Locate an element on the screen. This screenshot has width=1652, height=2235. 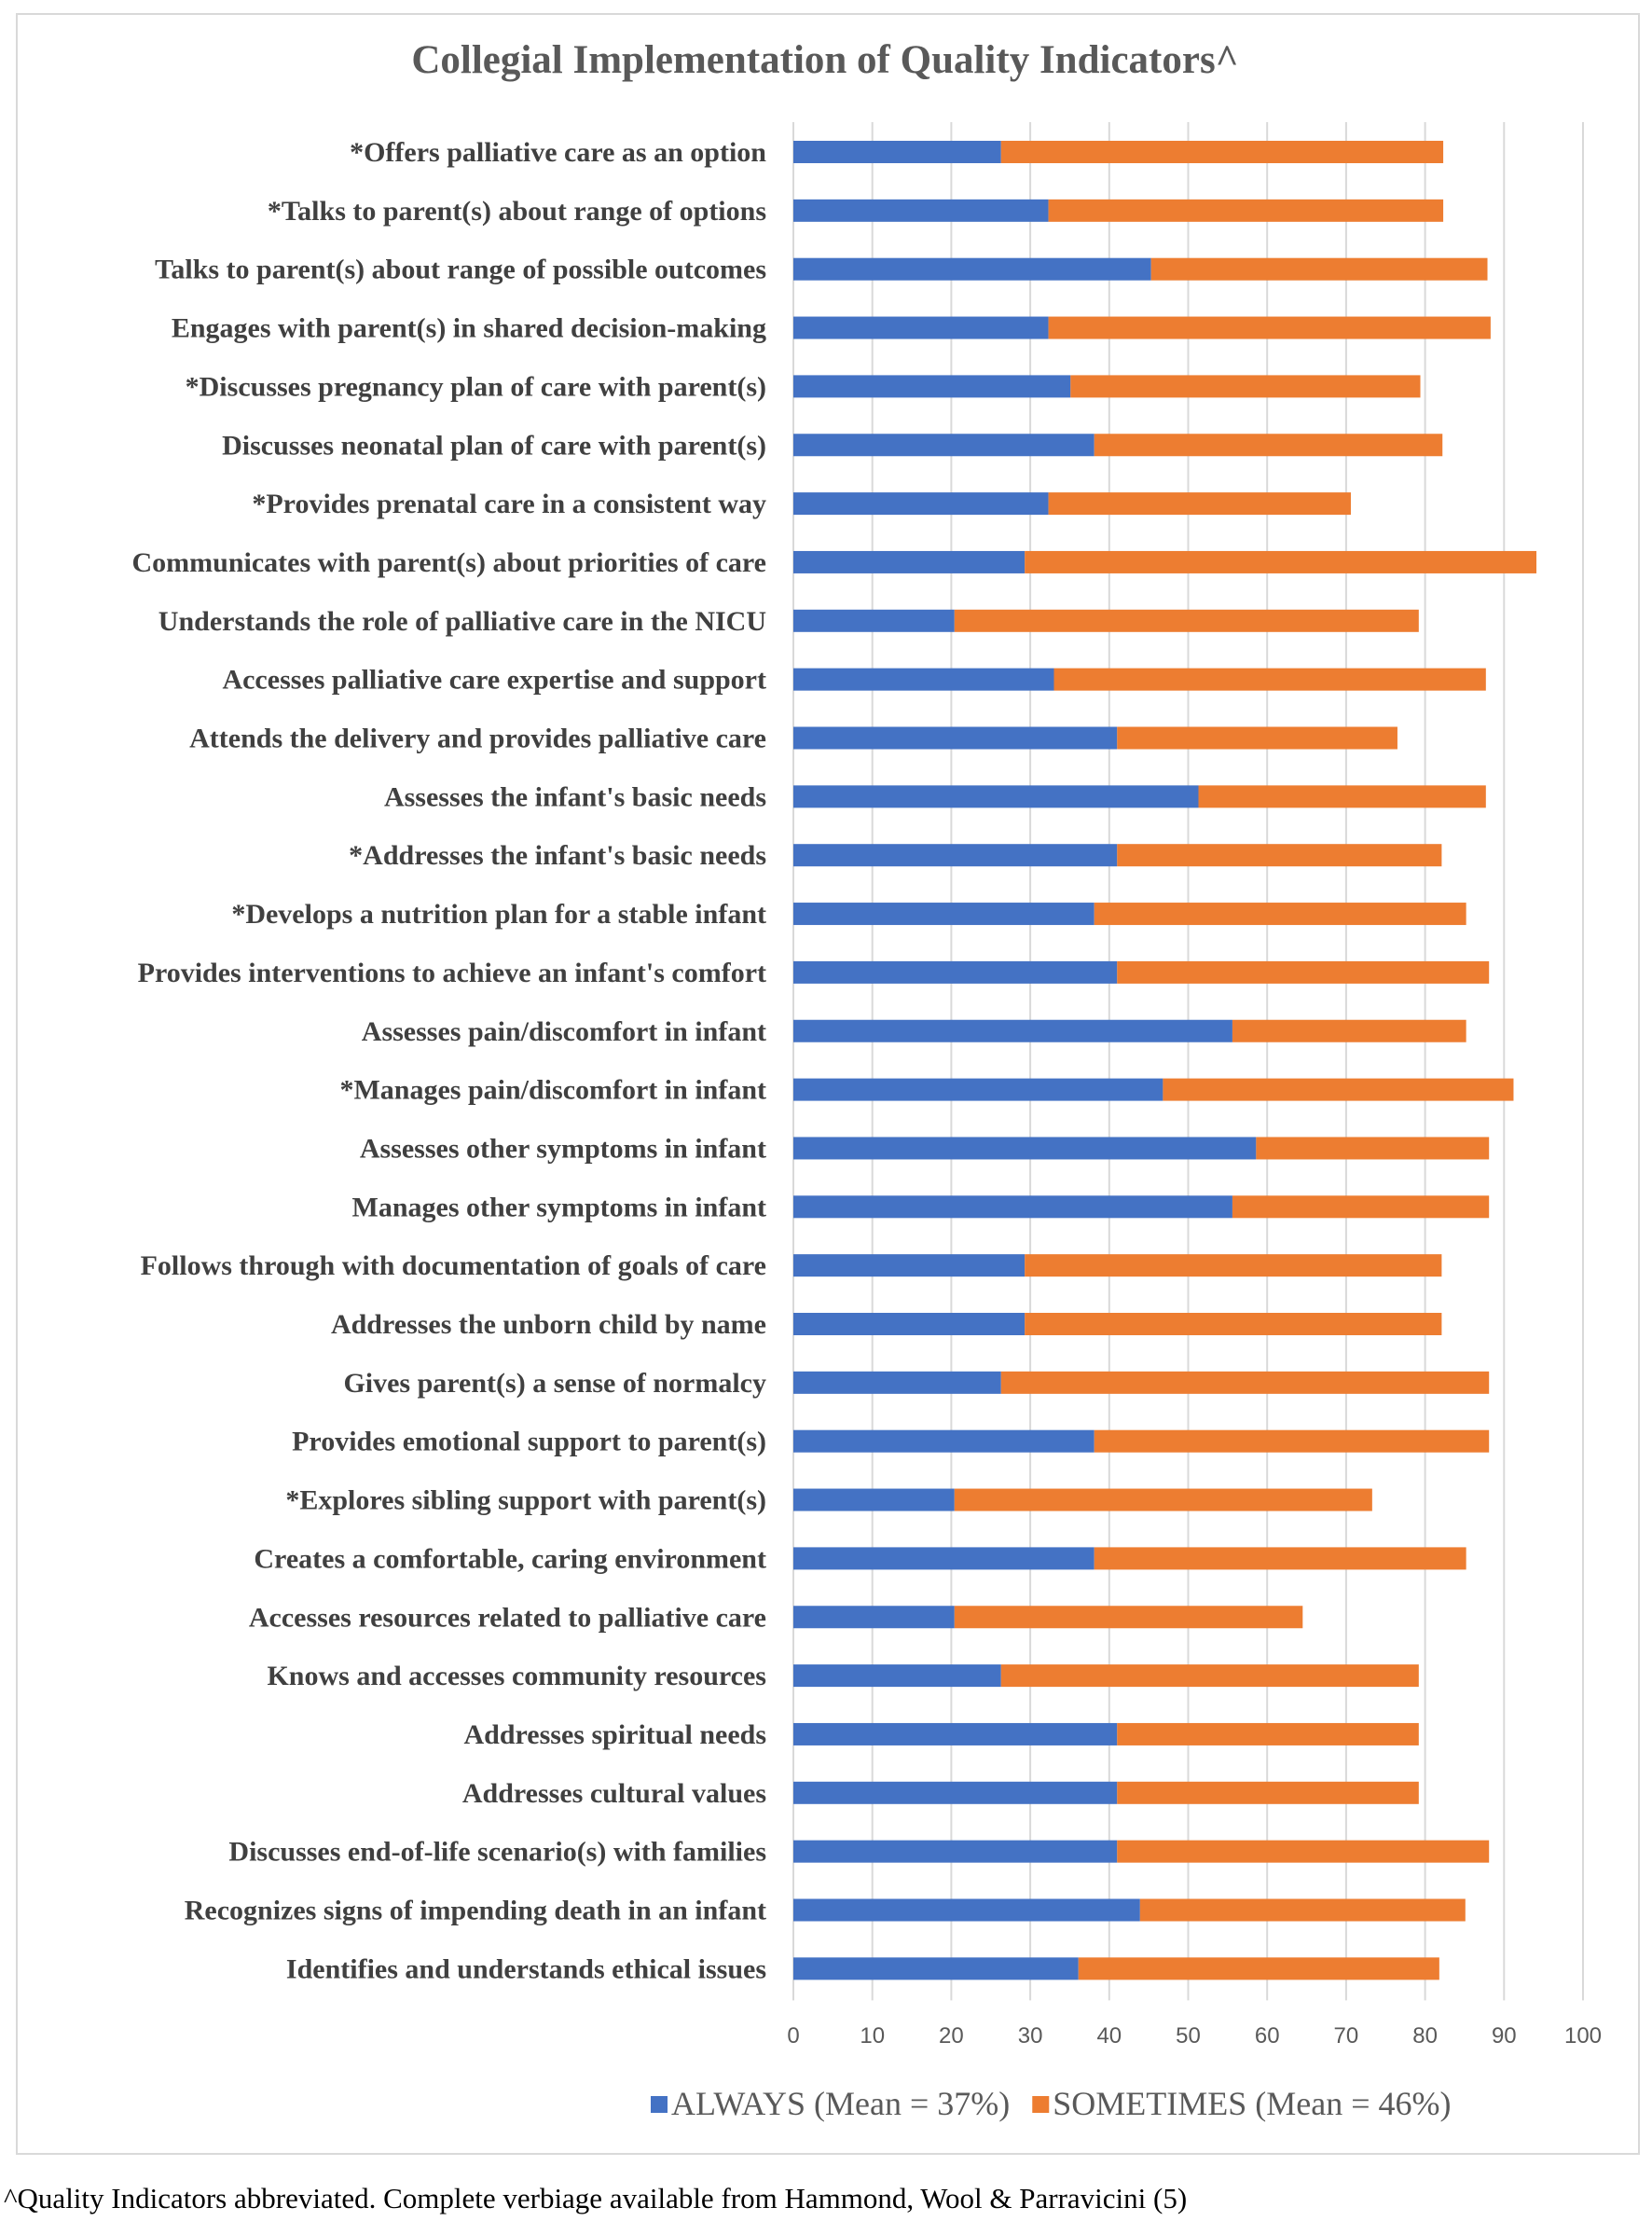
x-tick-label: 40 is located at coordinates (1109, 2036).